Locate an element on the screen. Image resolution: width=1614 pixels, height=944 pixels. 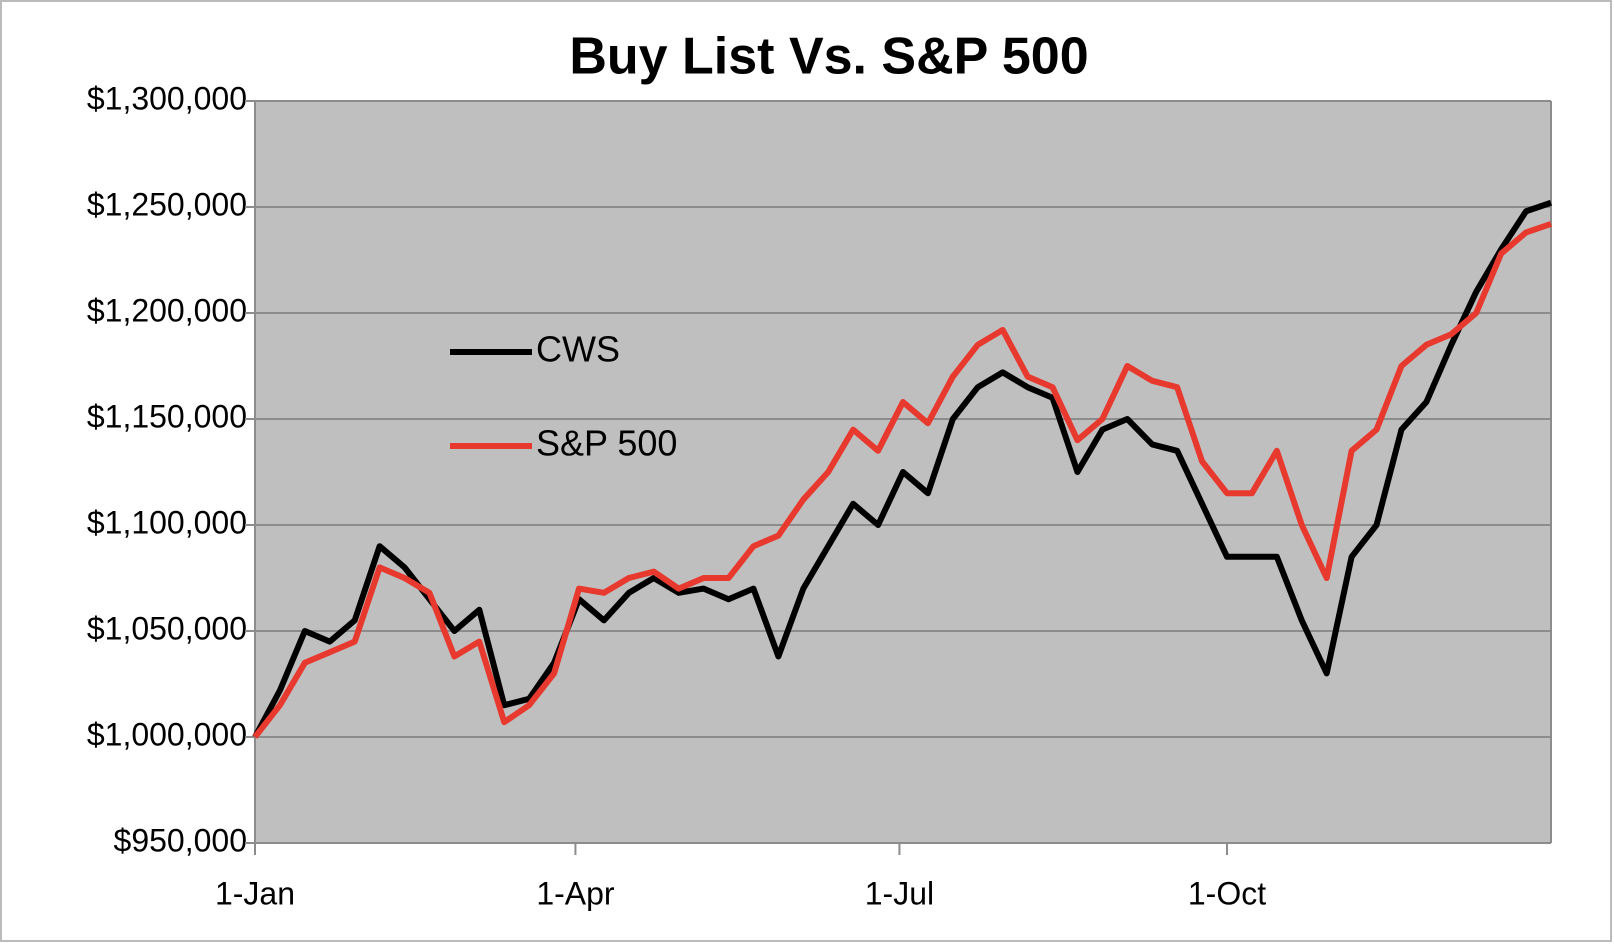
y-tick-label: $950,000 is located at coordinates (180, 840).